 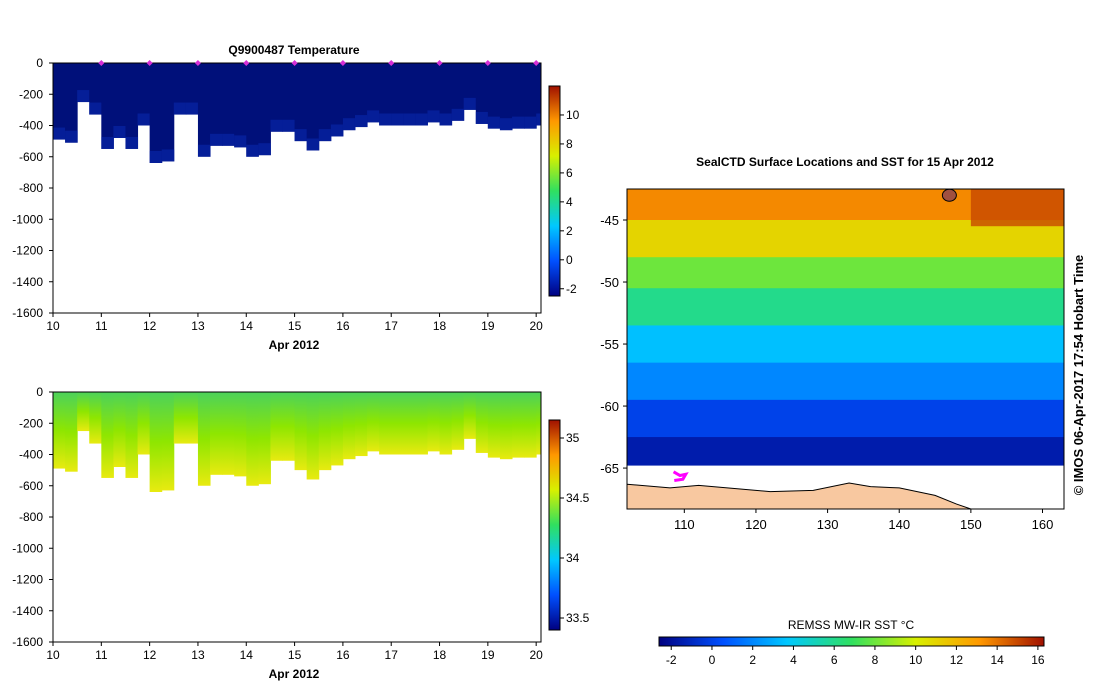 What do you see at coordinates (573, 115) in the screenshot?
I see `colorbar-tick-label: 10` at bounding box center [573, 115].